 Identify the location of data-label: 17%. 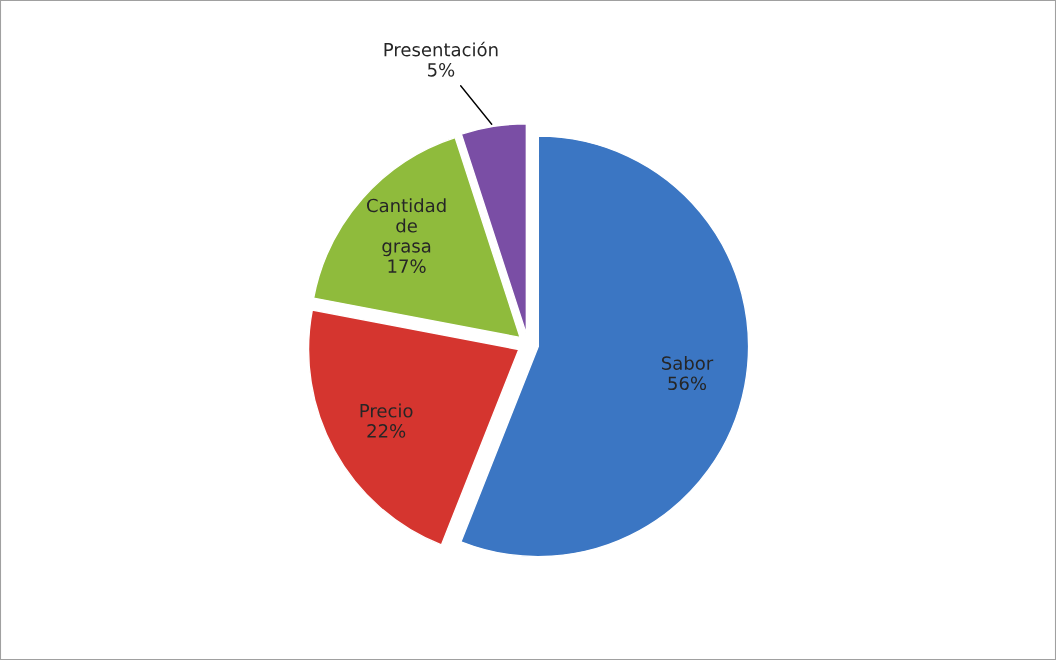
(407, 266).